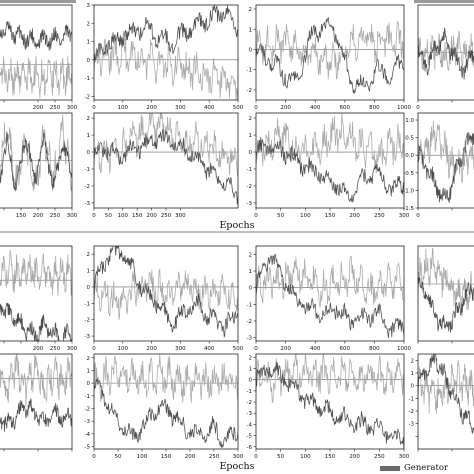 Image resolution: width=474 pixels, height=474 pixels. I want to click on x-tick-label: 400, so click(315, 349).